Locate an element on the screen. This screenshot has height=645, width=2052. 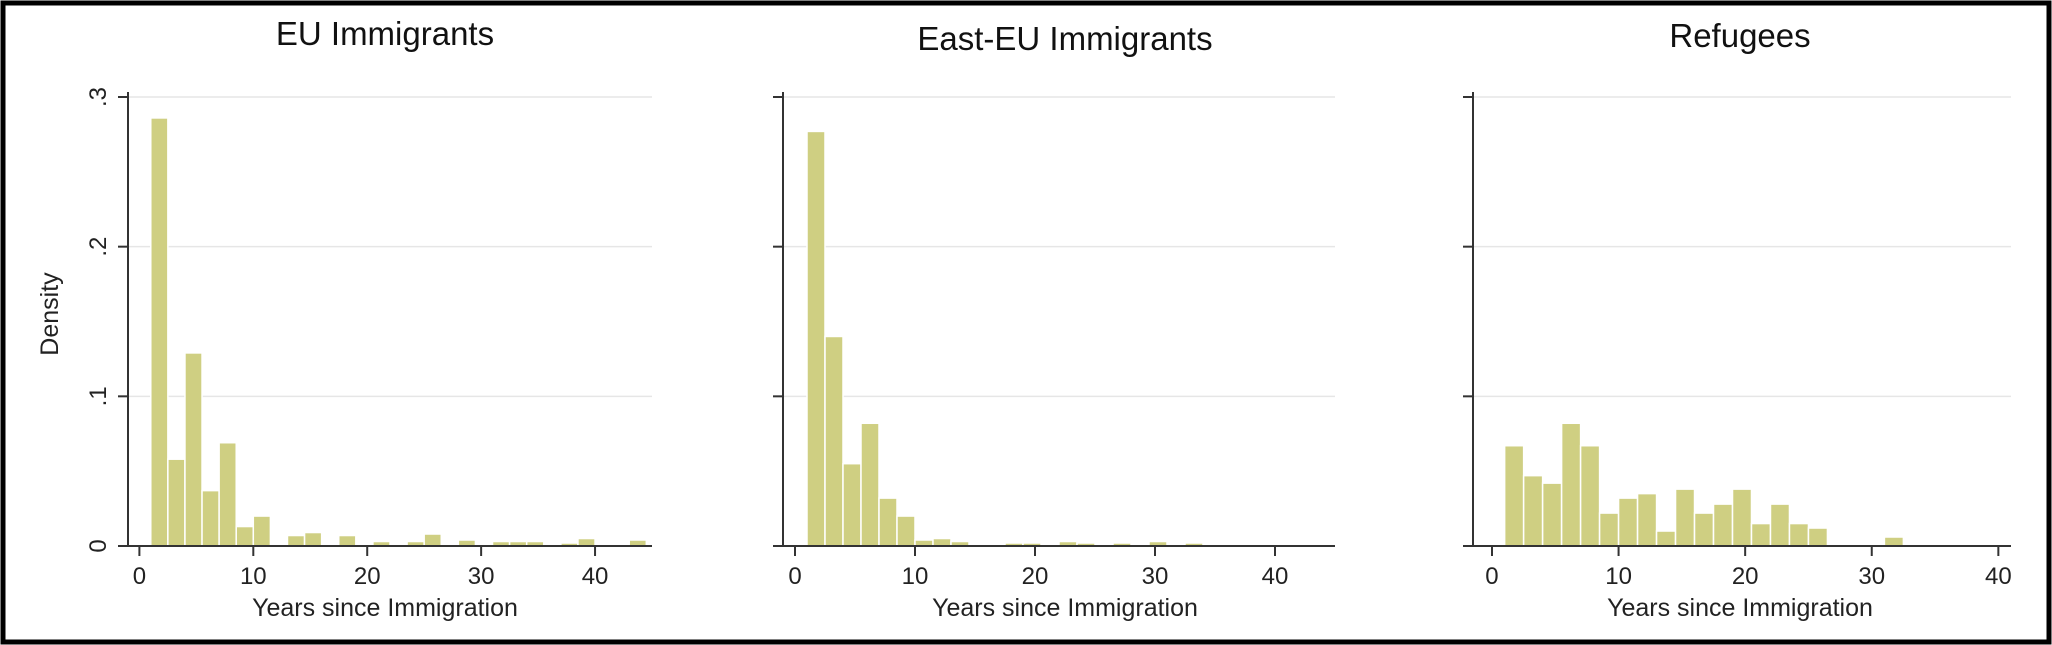
y-tick-label: 0 is located at coordinates (98, 545).